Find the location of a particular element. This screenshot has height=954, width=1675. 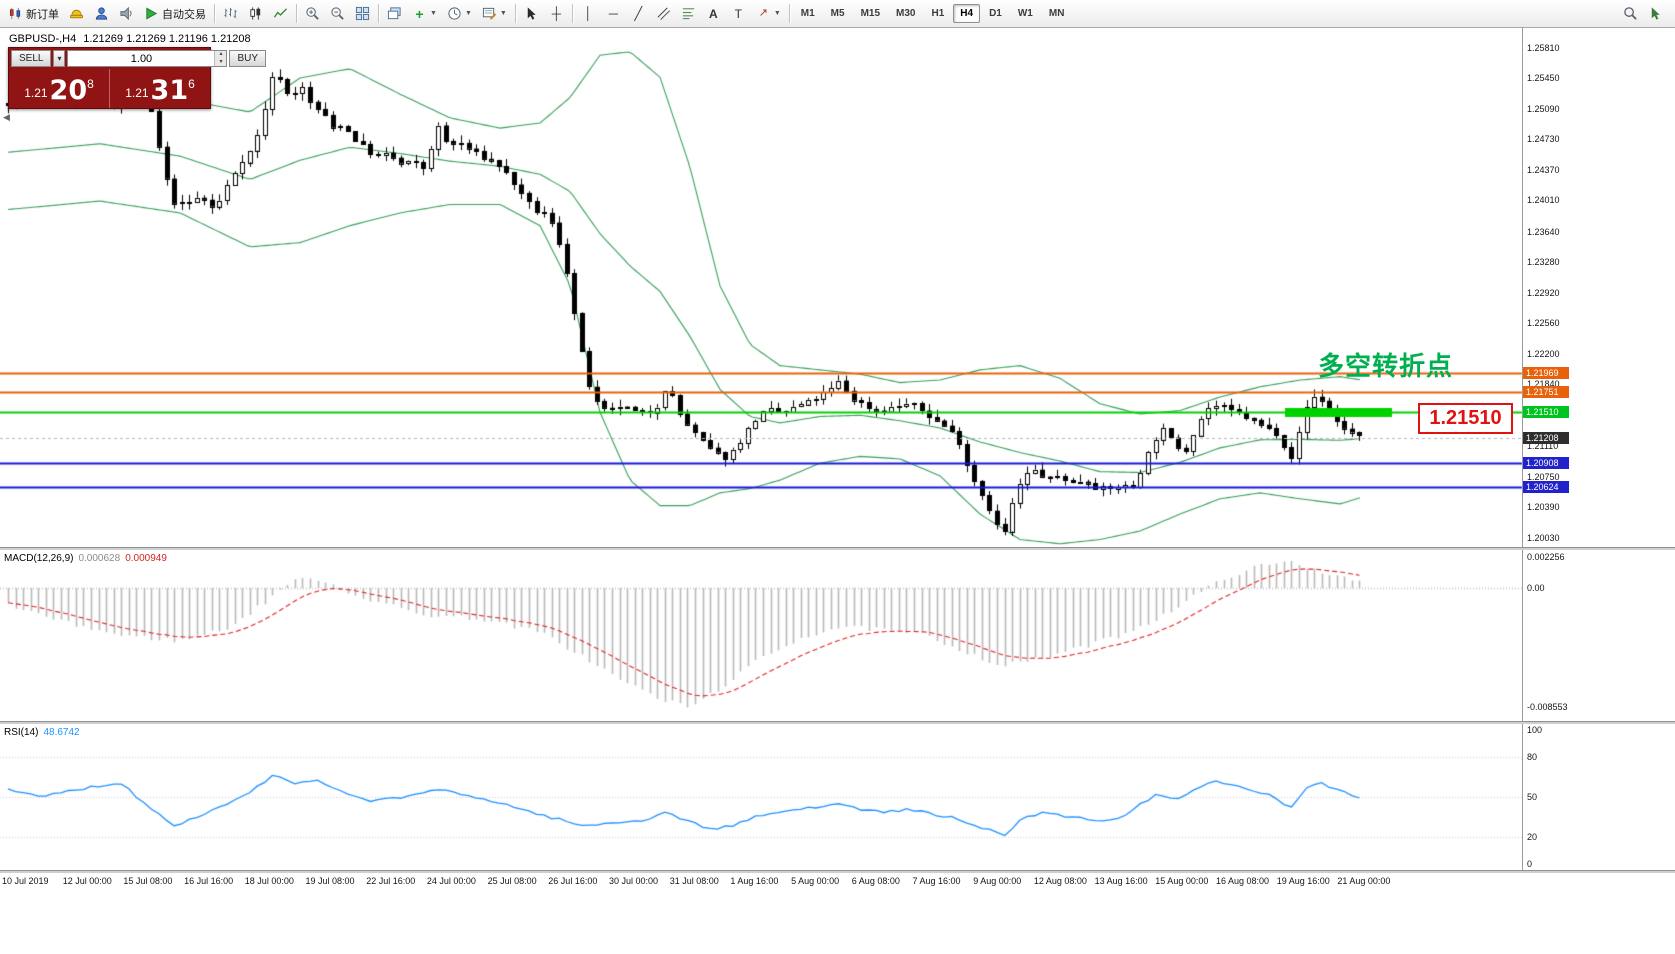

profiles-button is located at coordinates (101, 13).